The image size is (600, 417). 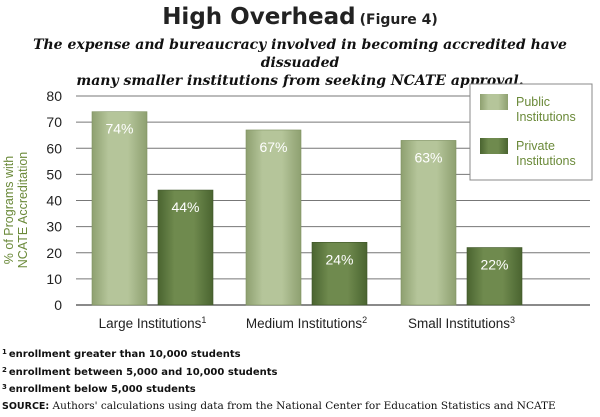 I want to click on bar-value-label: 74%, so click(x=119, y=129).